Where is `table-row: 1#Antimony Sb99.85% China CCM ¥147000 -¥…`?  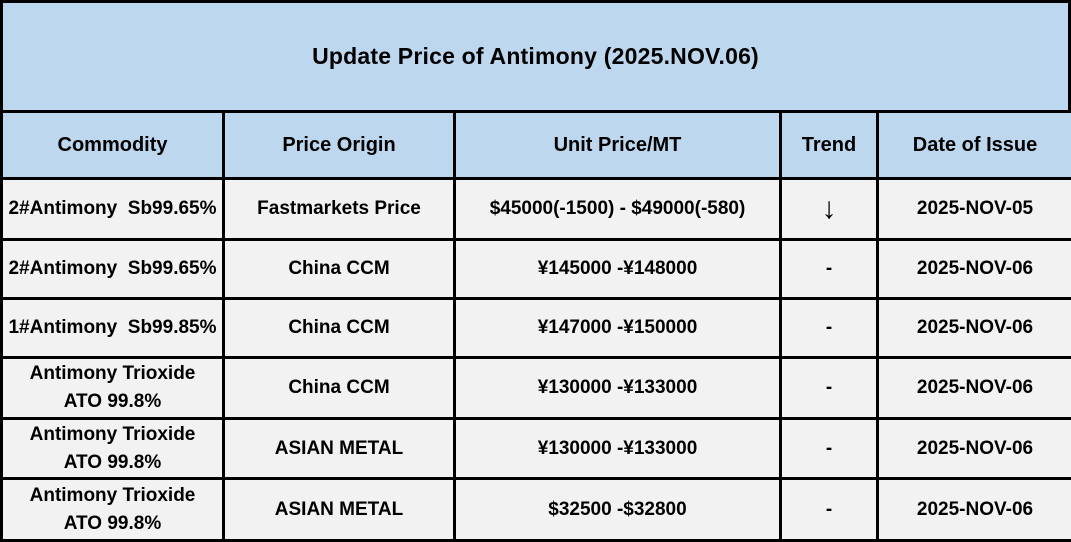
table-row: 1#Antimony Sb99.85% China CCM ¥147000 -¥… is located at coordinates (536, 328).